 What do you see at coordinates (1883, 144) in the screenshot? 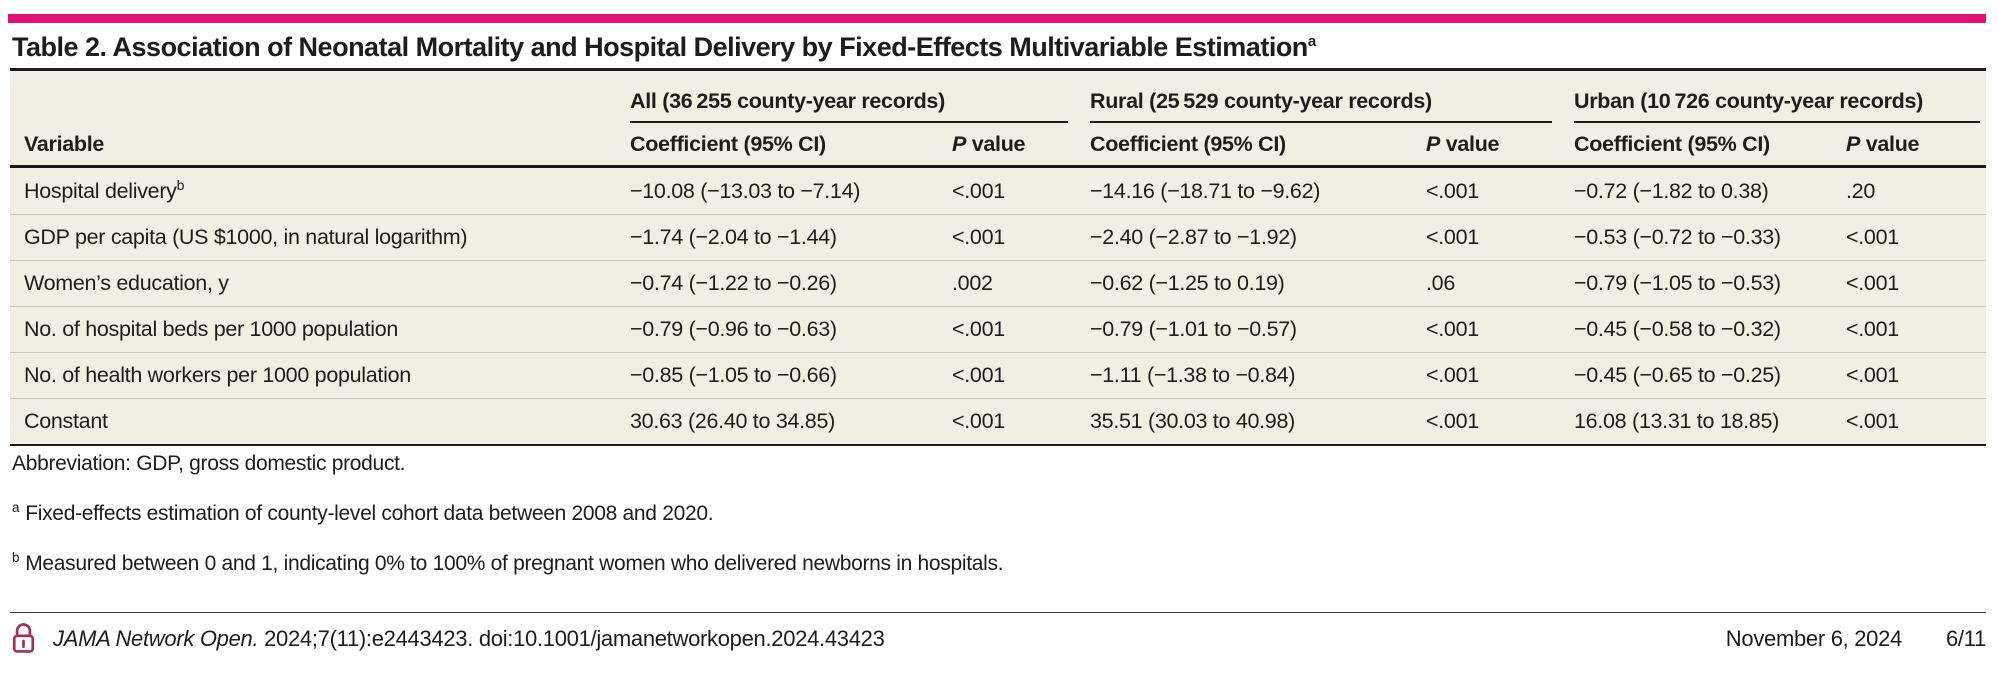
I see `column-header-urban-pvalue: P value` at bounding box center [1883, 144].